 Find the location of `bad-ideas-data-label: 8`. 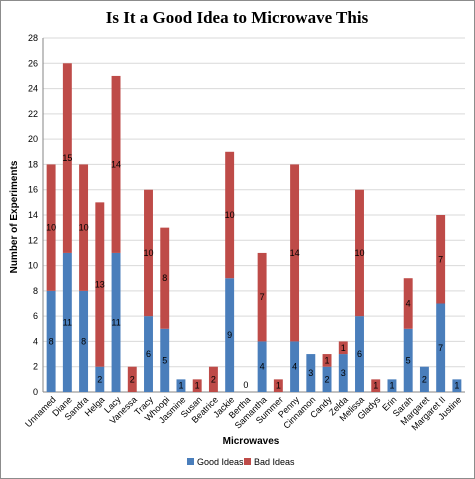

bad-ideas-data-label: 8 is located at coordinates (164, 278).